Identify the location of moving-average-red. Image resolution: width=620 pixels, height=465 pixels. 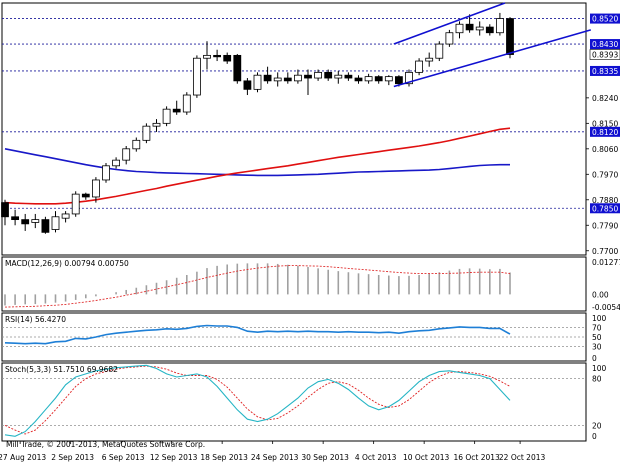
(257, 166).